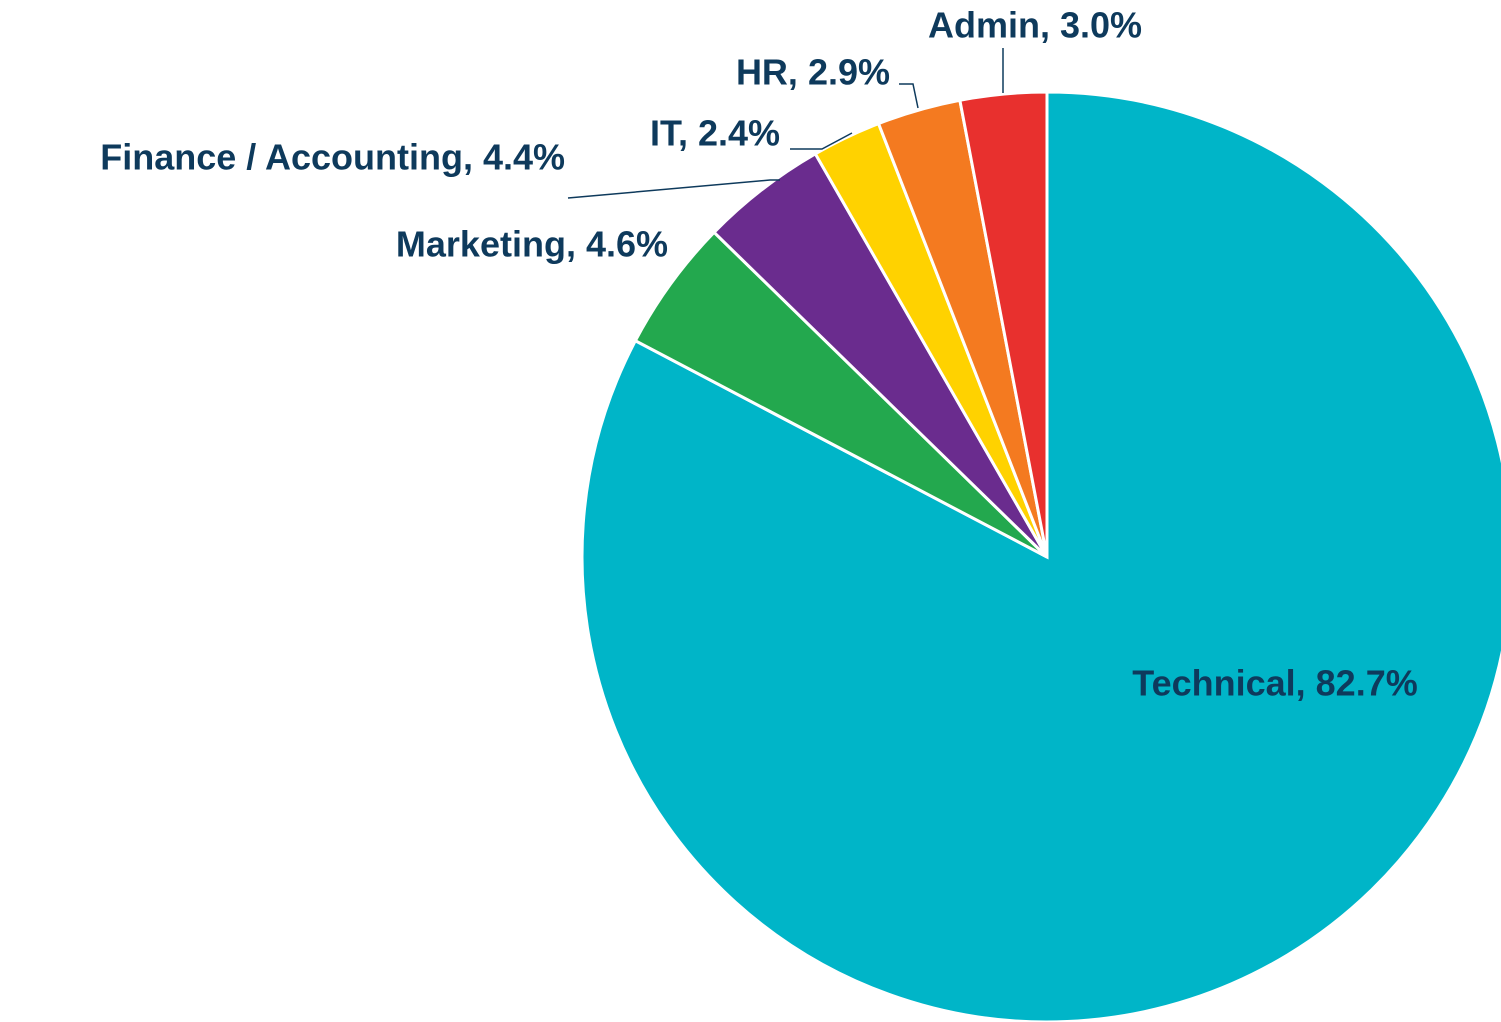 Image resolution: width=1501 pixels, height=1022 pixels. What do you see at coordinates (715, 133) in the screenshot?
I see `data-label: IT, 2.4%` at bounding box center [715, 133].